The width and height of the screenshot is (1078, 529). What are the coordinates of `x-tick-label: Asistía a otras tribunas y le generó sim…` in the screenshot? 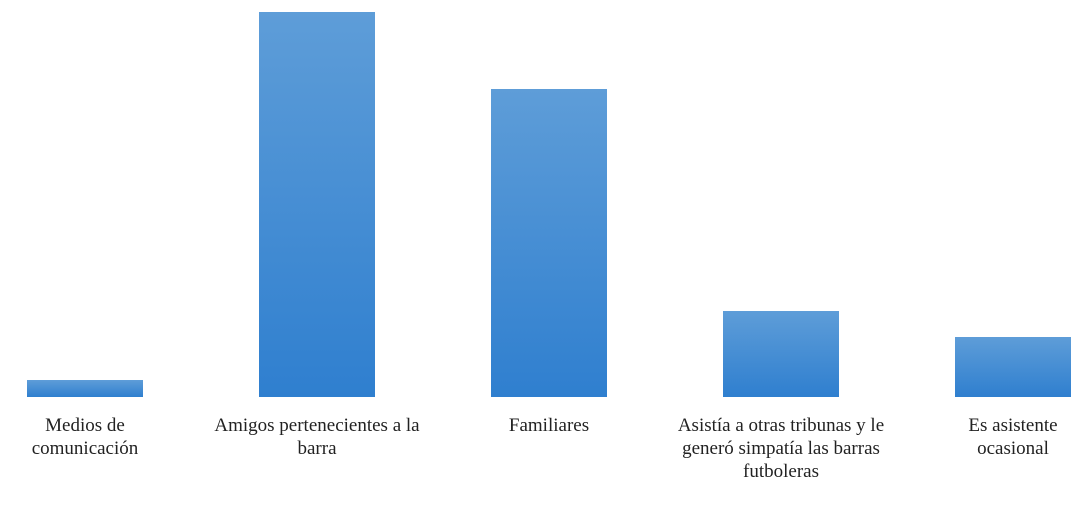 It's located at (781, 448).